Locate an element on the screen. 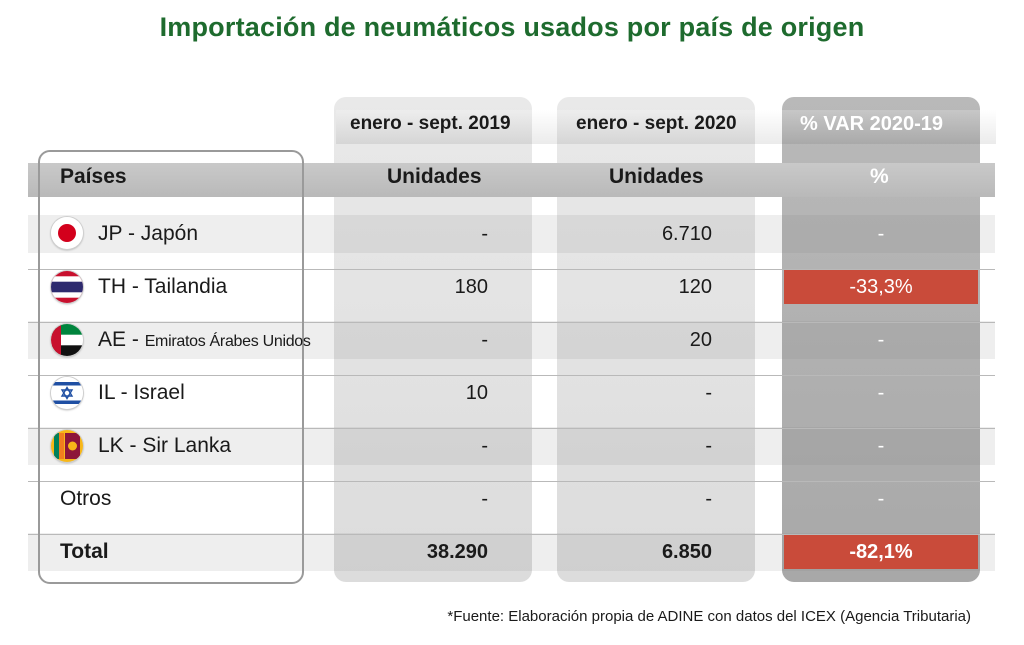 The image size is (1024, 645). header-variation: % VAR 2020-19 is located at coordinates (872, 124).